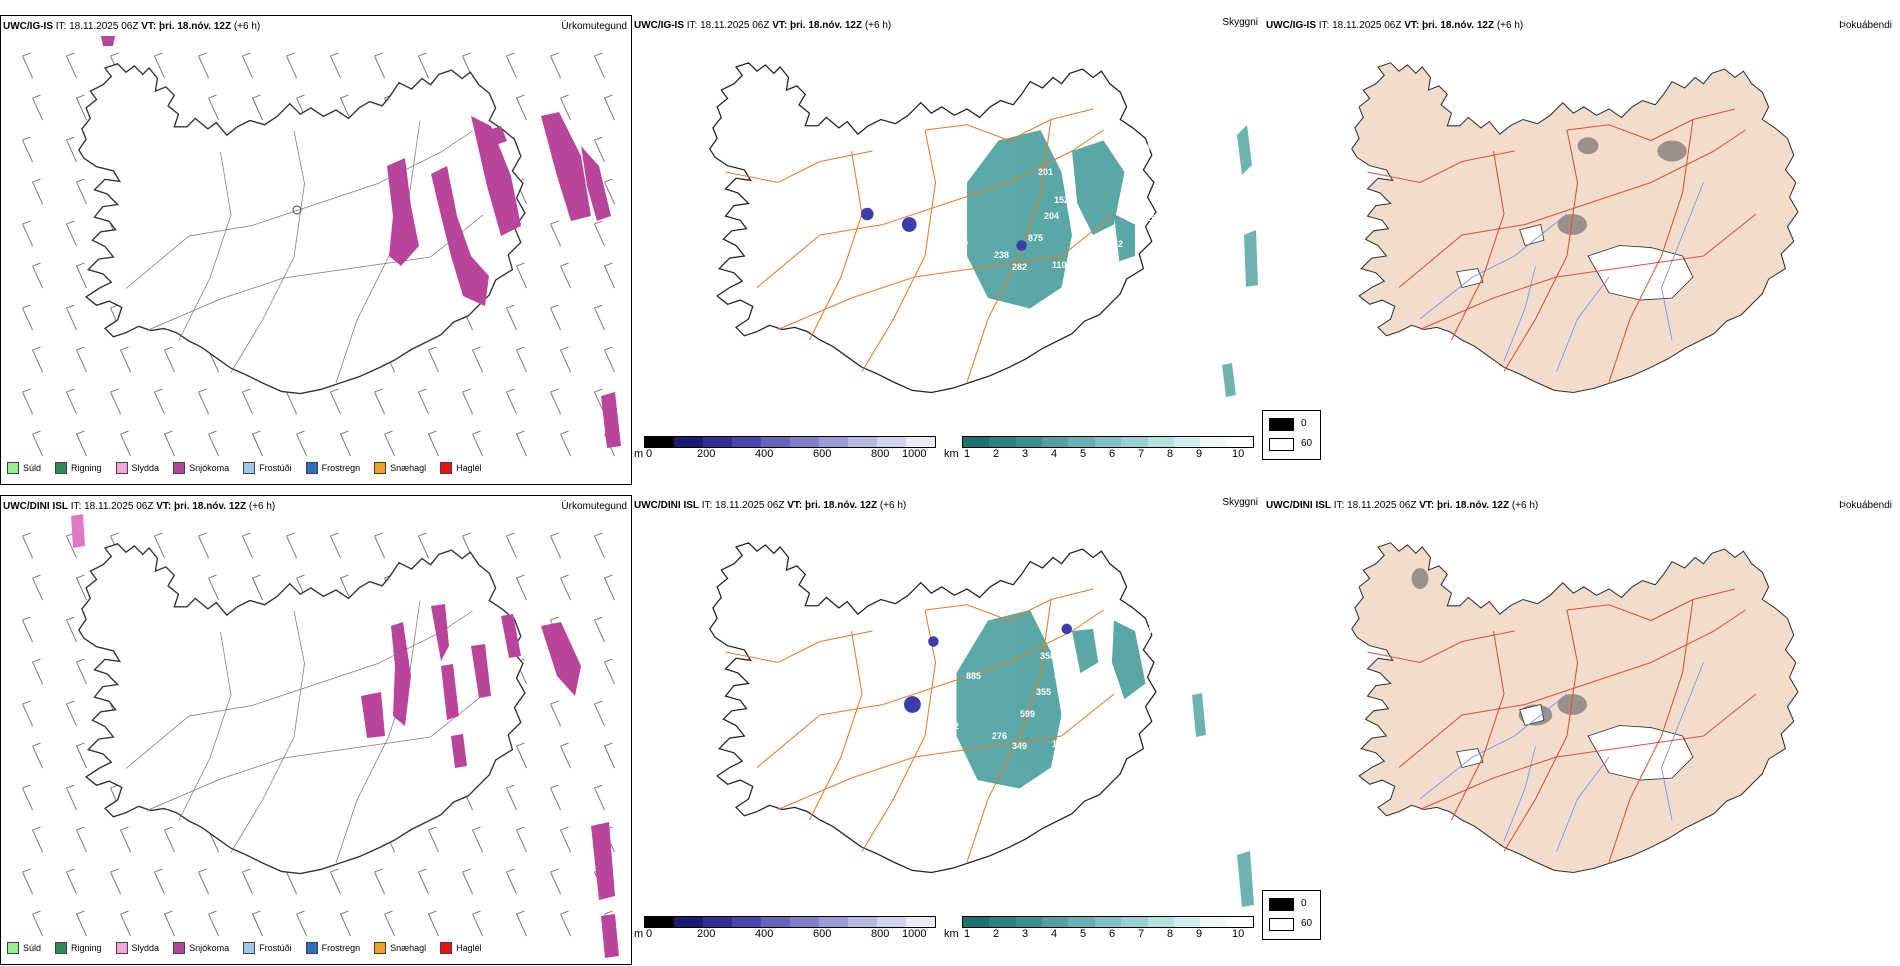 Image resolution: width=1900 pixels, height=966 pixels. Describe the element at coordinates (951, 726) in the screenshot. I see `cloud-value: 192` at that location.